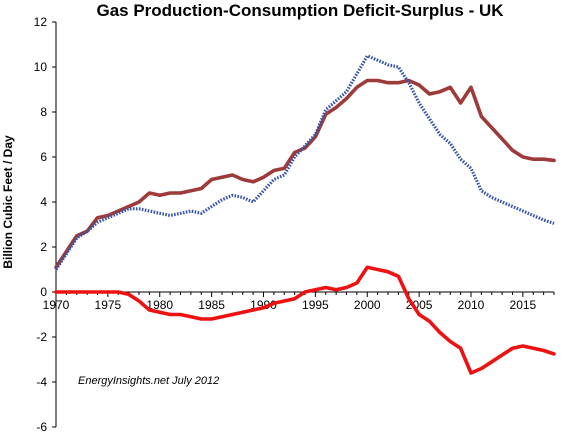 This screenshot has width=563, height=437. What do you see at coordinates (159, 305) in the screenshot?
I see `x-tick-label: 1980` at bounding box center [159, 305].